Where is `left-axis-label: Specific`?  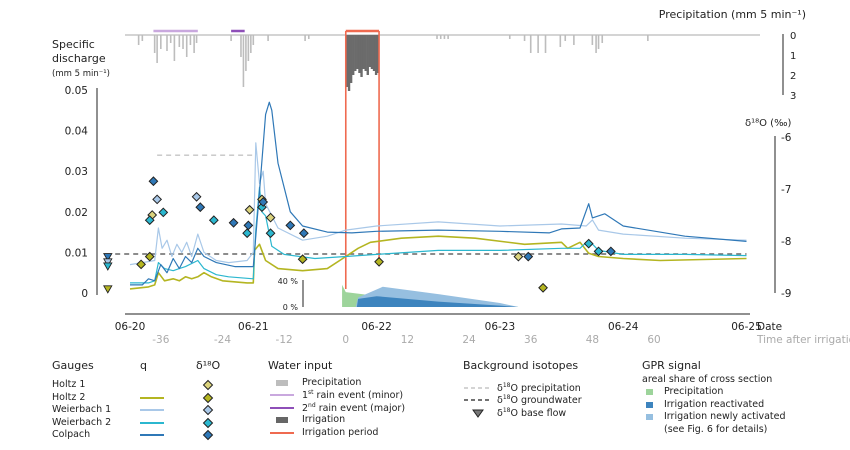 left-axis-label: Specific is located at coordinates (73, 44).